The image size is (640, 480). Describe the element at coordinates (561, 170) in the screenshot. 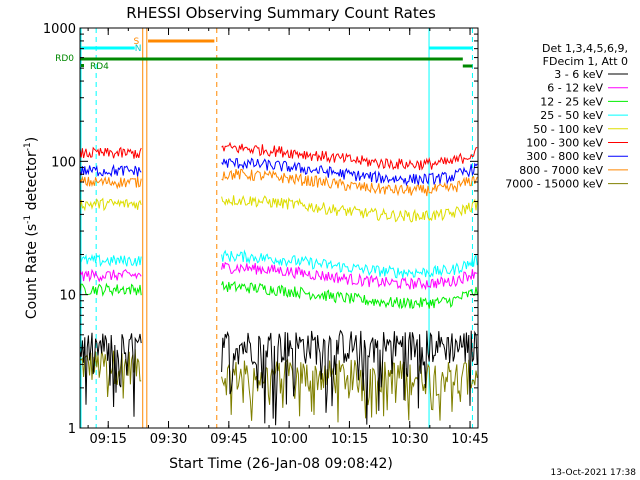

I see `legend-entry-label: 800 - 7000 keV` at that location.